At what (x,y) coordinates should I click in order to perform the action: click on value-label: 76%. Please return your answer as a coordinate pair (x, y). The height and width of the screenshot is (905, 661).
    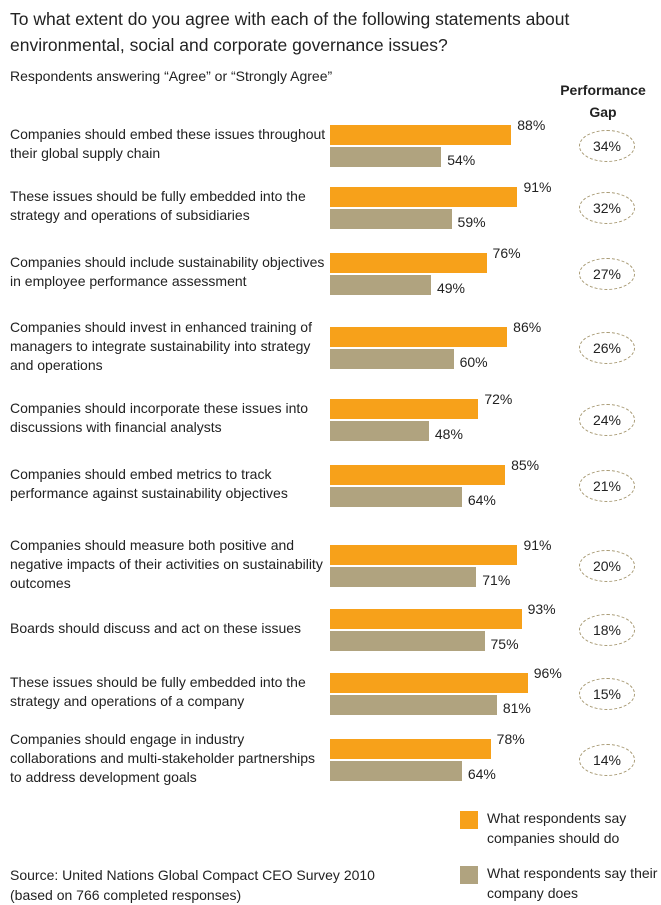
    Looking at the image, I should click on (506, 253).